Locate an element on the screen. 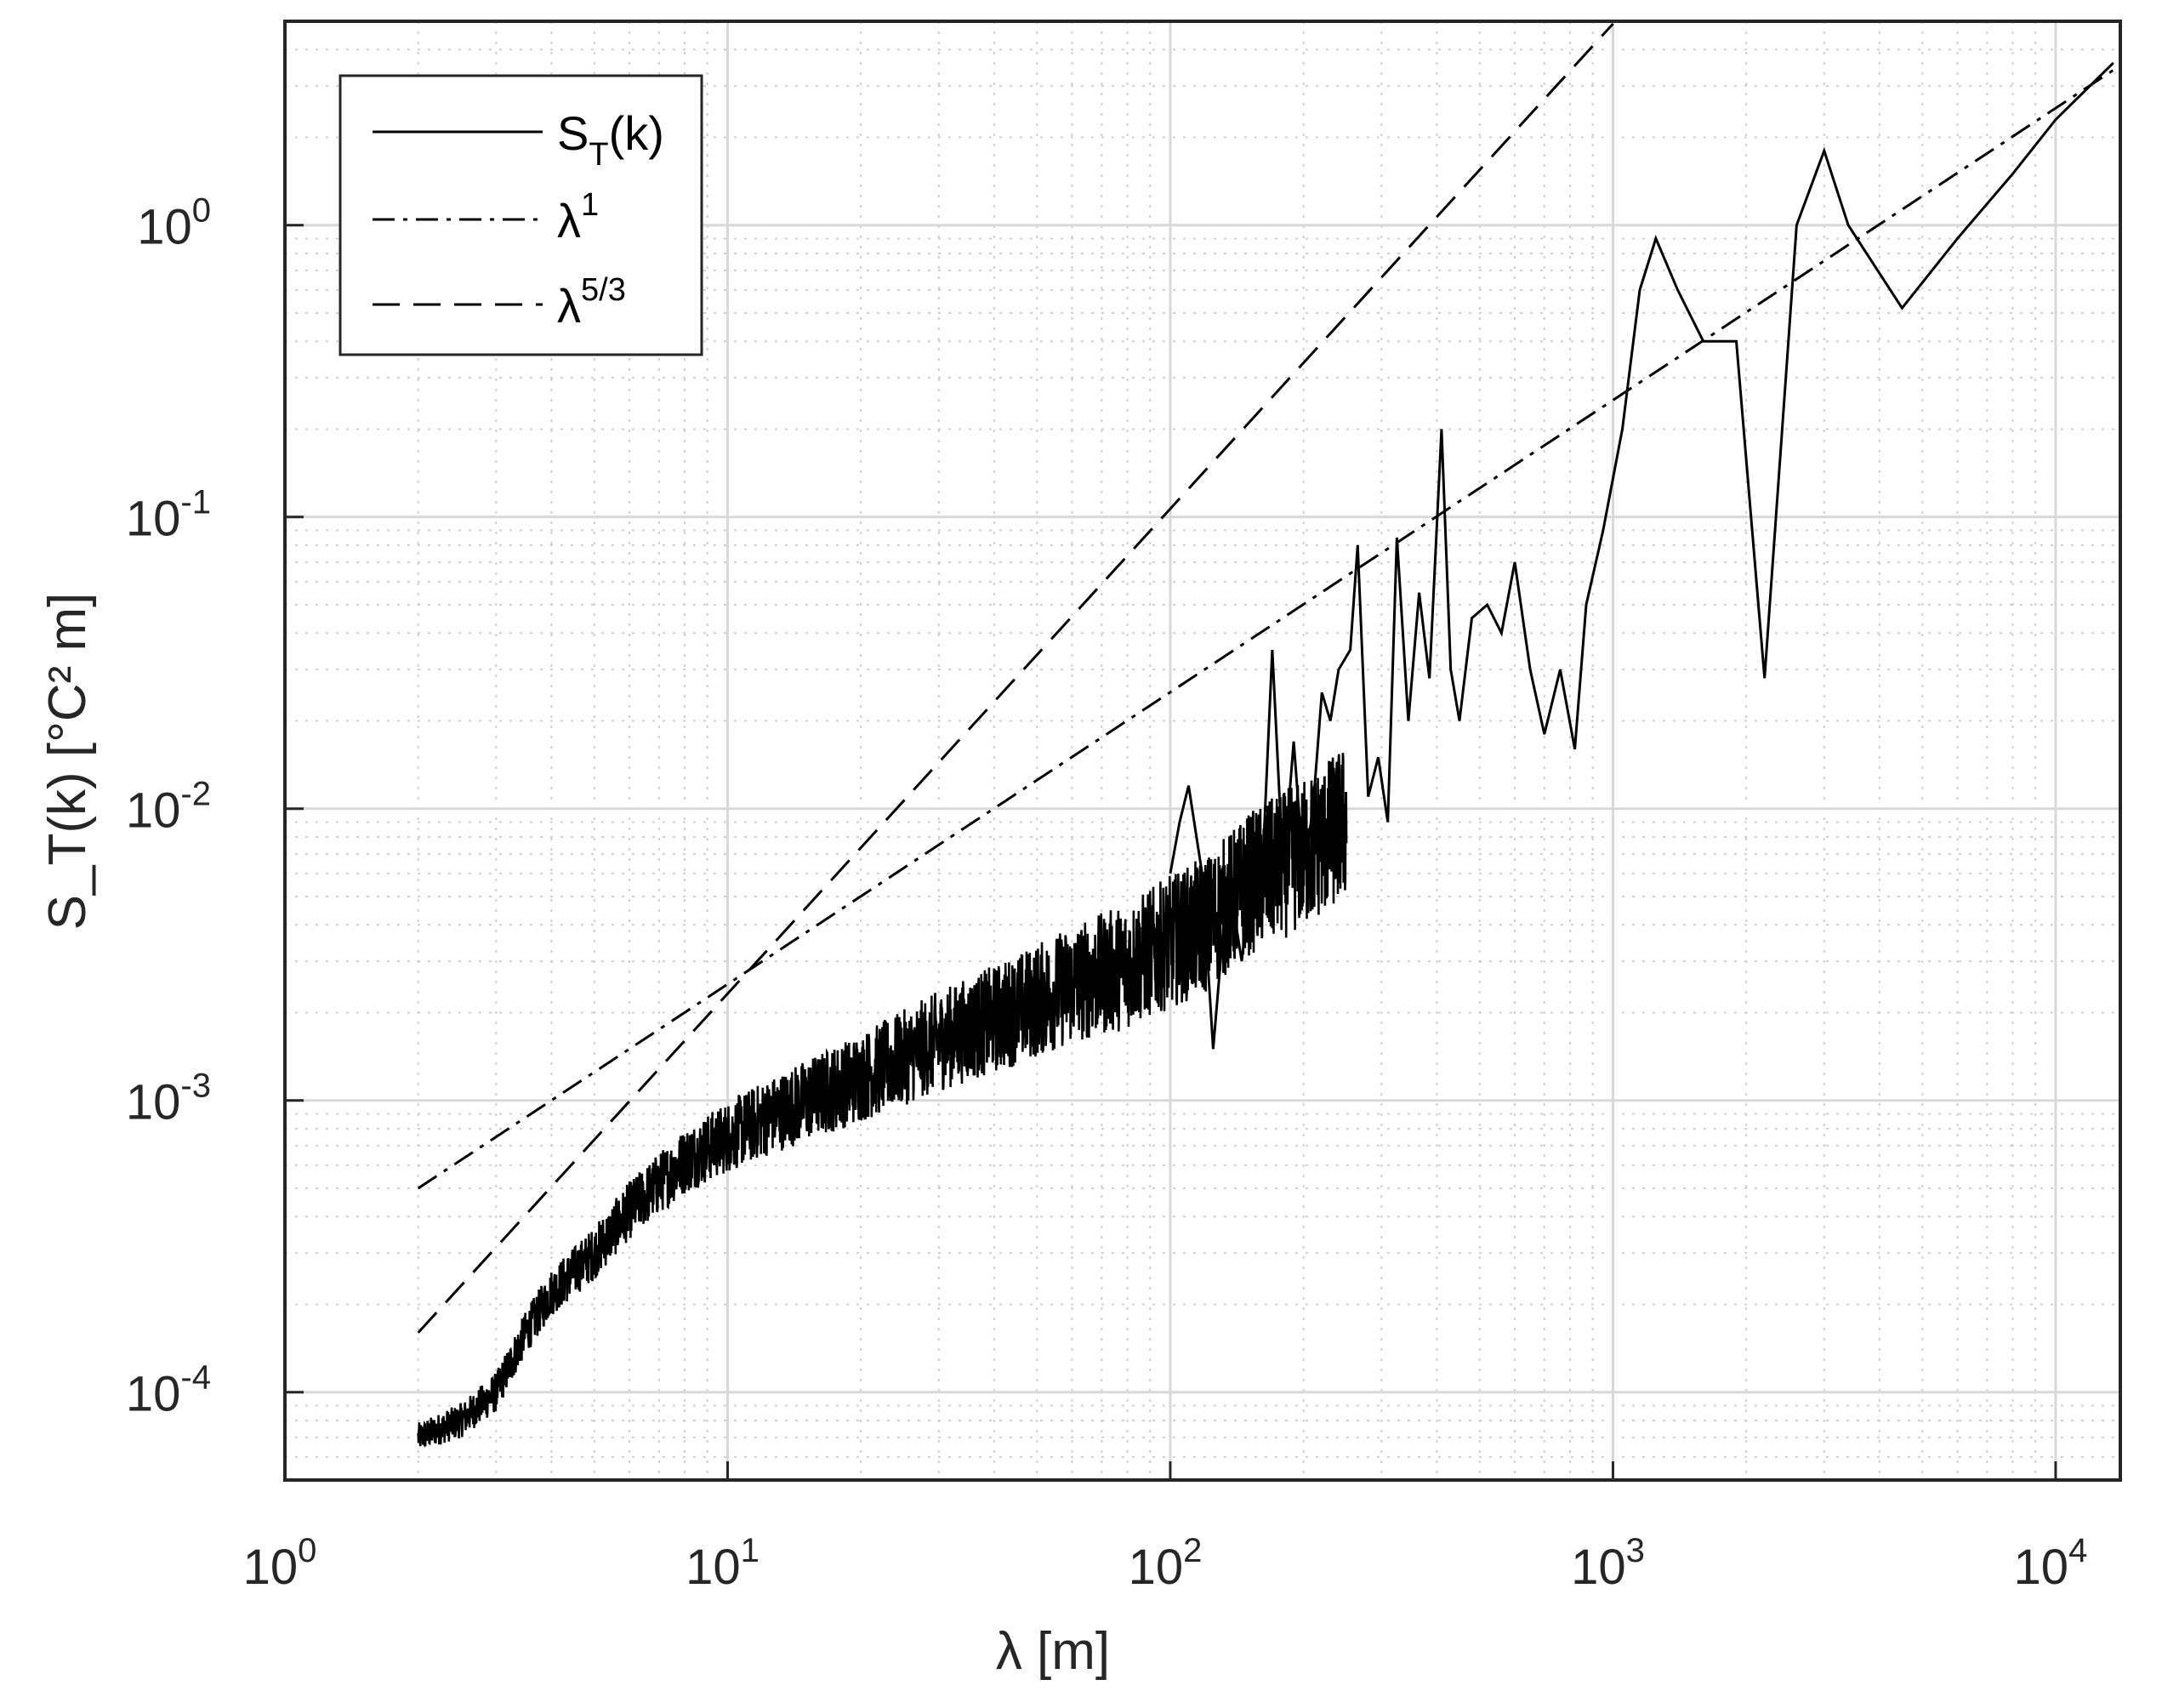 This screenshot has height=1708, width=2162. y-axis-label: S_T(k) [°C² m] is located at coordinates (67, 762).